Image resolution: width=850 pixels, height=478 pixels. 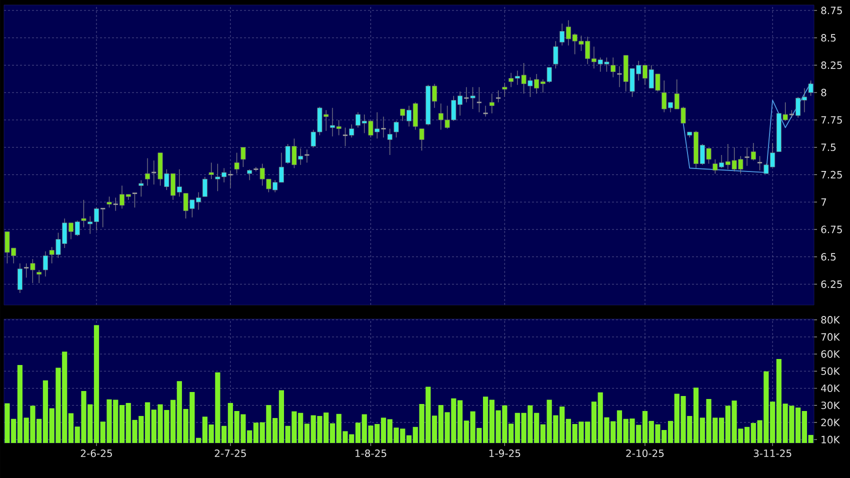 What do you see at coordinates (645, 454) in the screenshot?
I see `x-tick-label: 2-10-25` at bounding box center [645, 454].